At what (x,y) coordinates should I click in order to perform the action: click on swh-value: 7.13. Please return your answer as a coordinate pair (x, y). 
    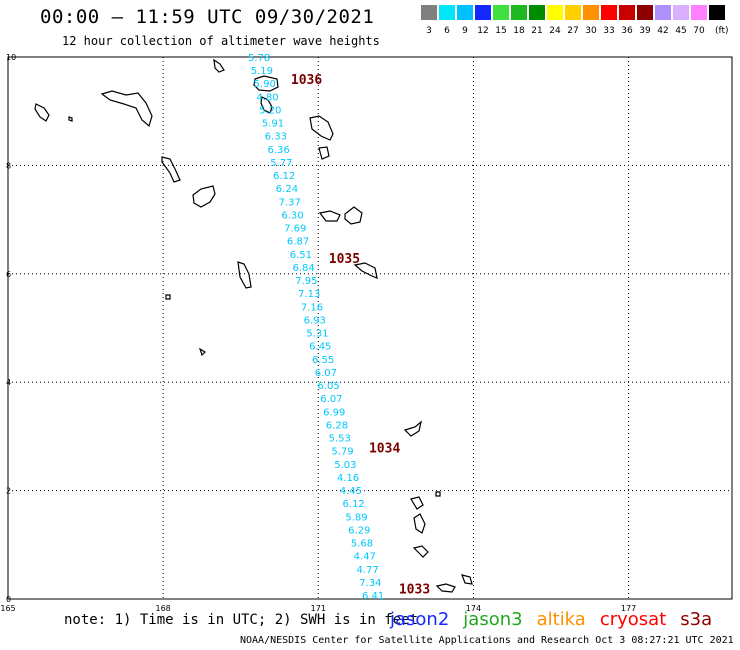
    Looking at the image, I should click on (309, 294).